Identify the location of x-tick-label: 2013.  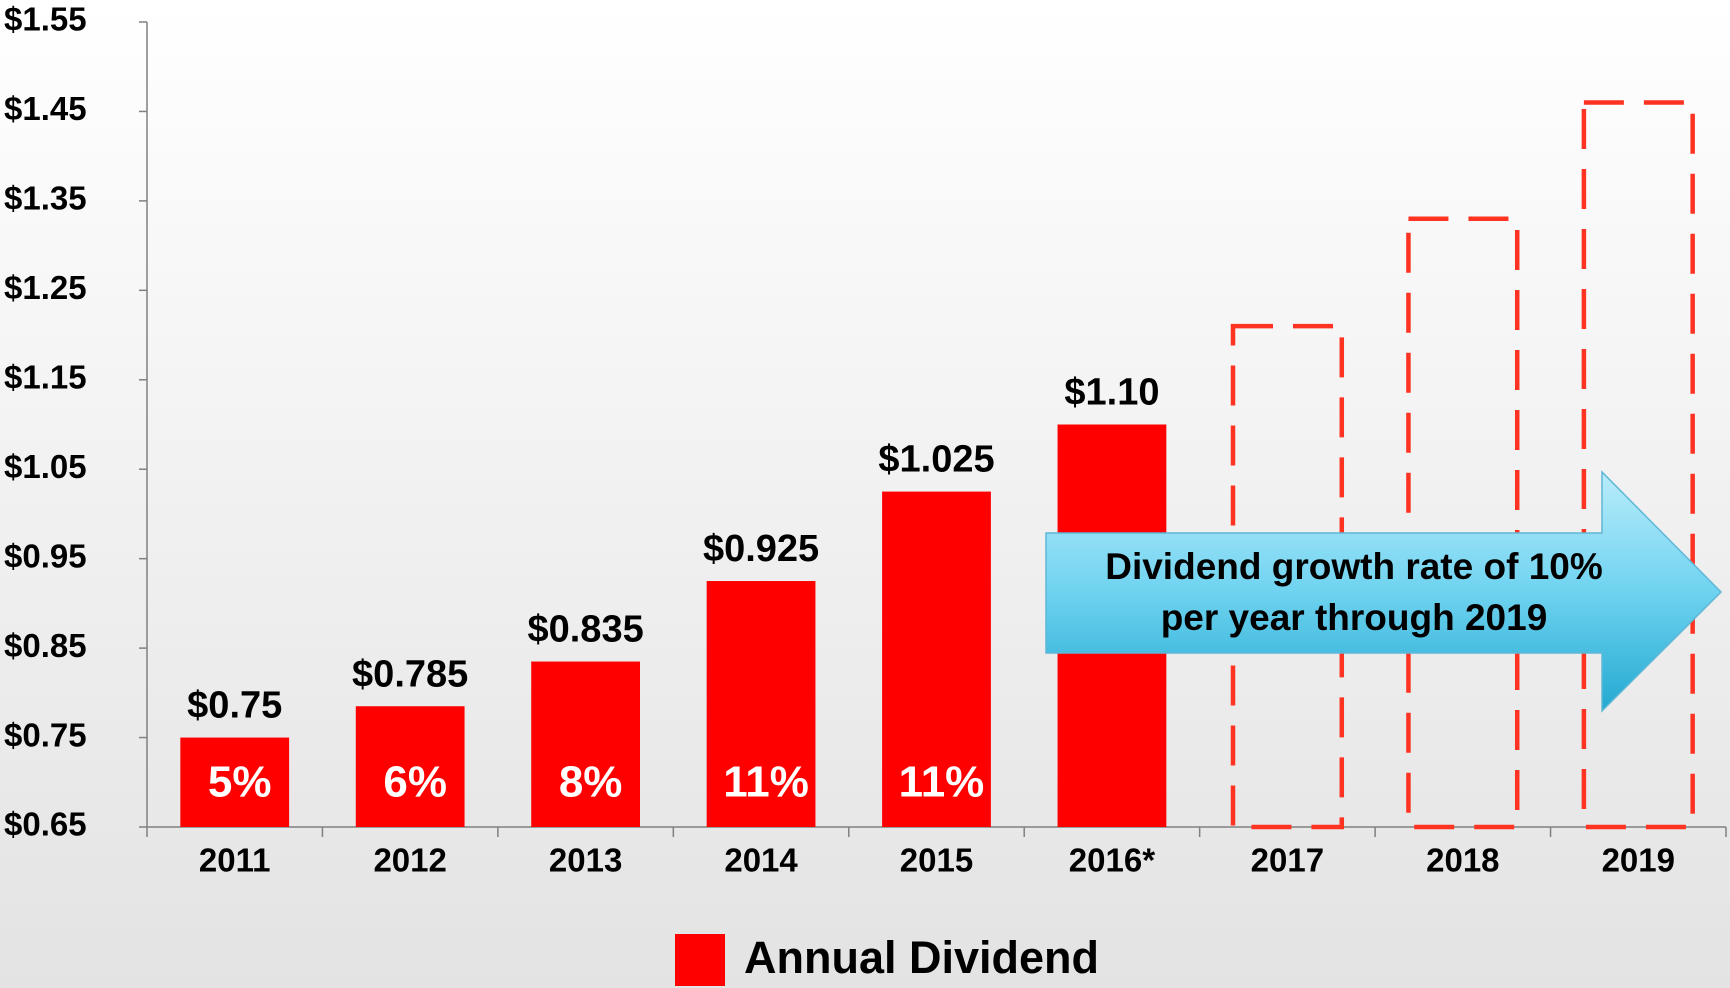
(585, 860).